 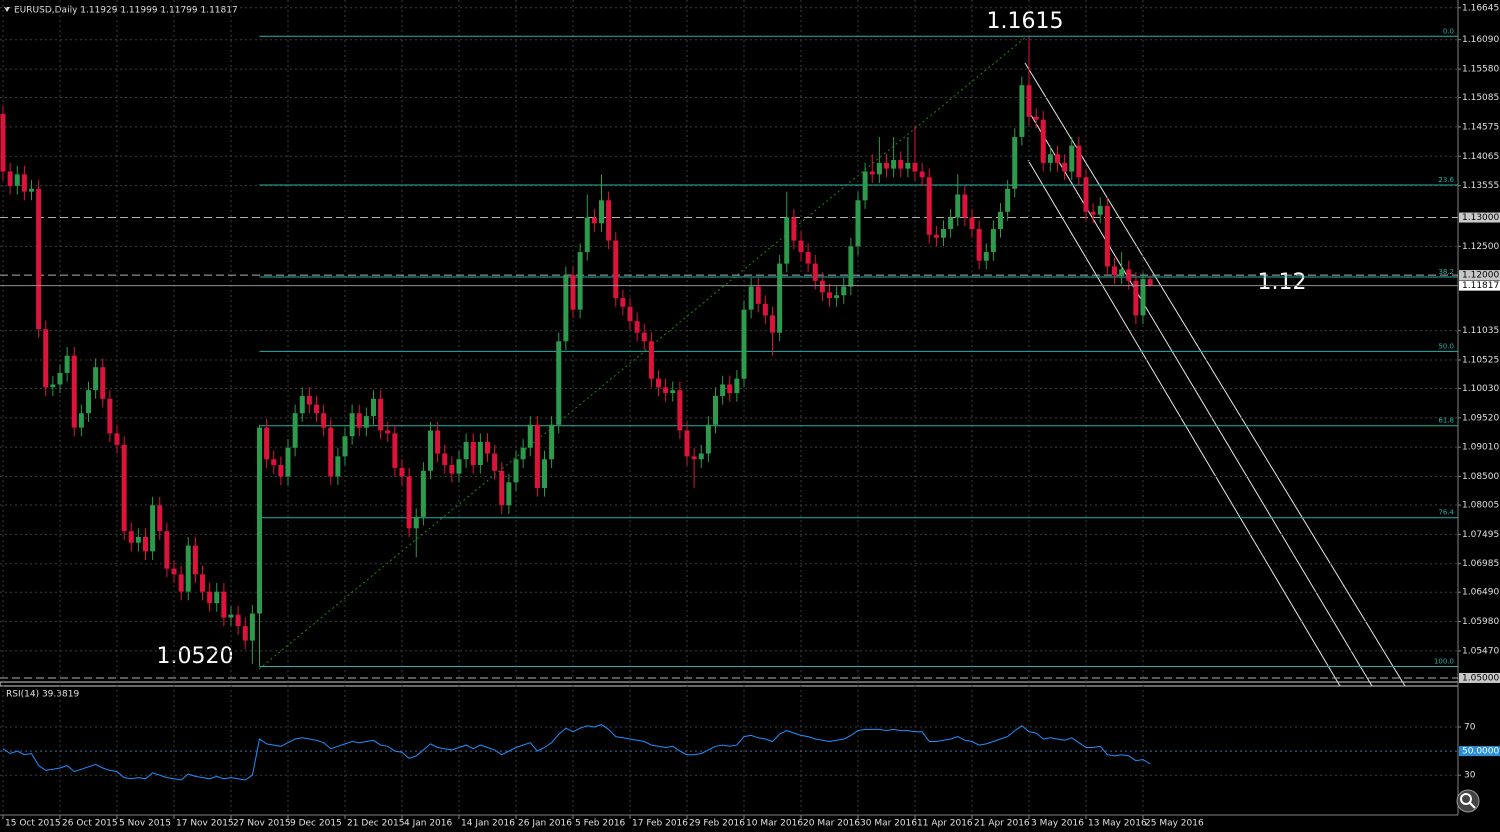 I want to click on x-tick-label: 17 Nov 2015, so click(x=205, y=824).